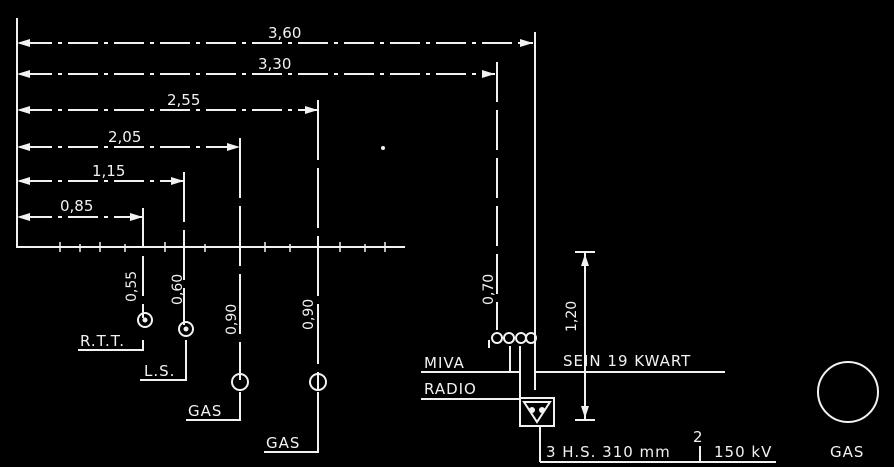 The image size is (894, 467). What do you see at coordinates (848, 392) in the screenshot?
I see `gas-main-icon` at bounding box center [848, 392].